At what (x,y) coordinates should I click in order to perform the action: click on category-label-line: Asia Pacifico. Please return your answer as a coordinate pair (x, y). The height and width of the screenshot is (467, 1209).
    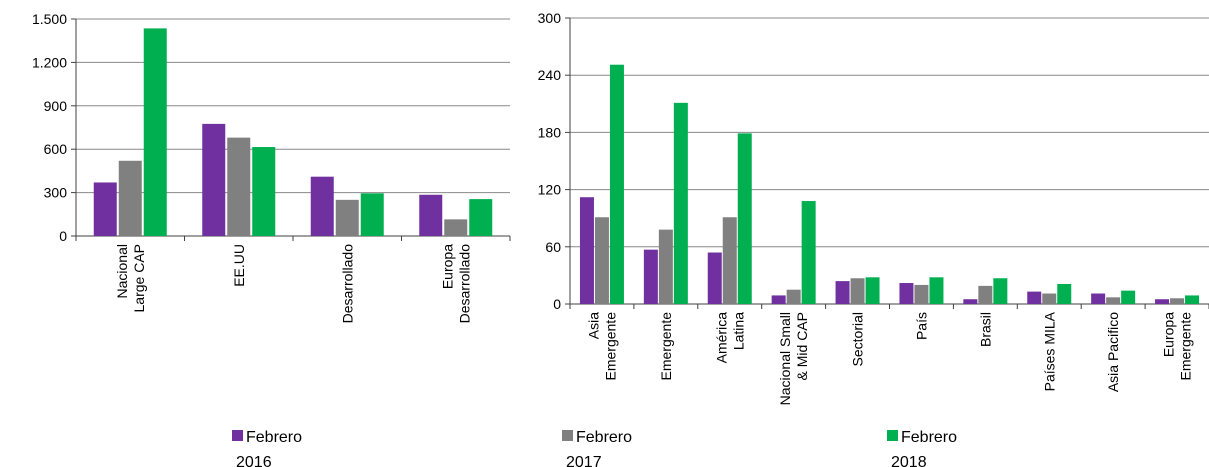
    Looking at the image, I should click on (1113, 352).